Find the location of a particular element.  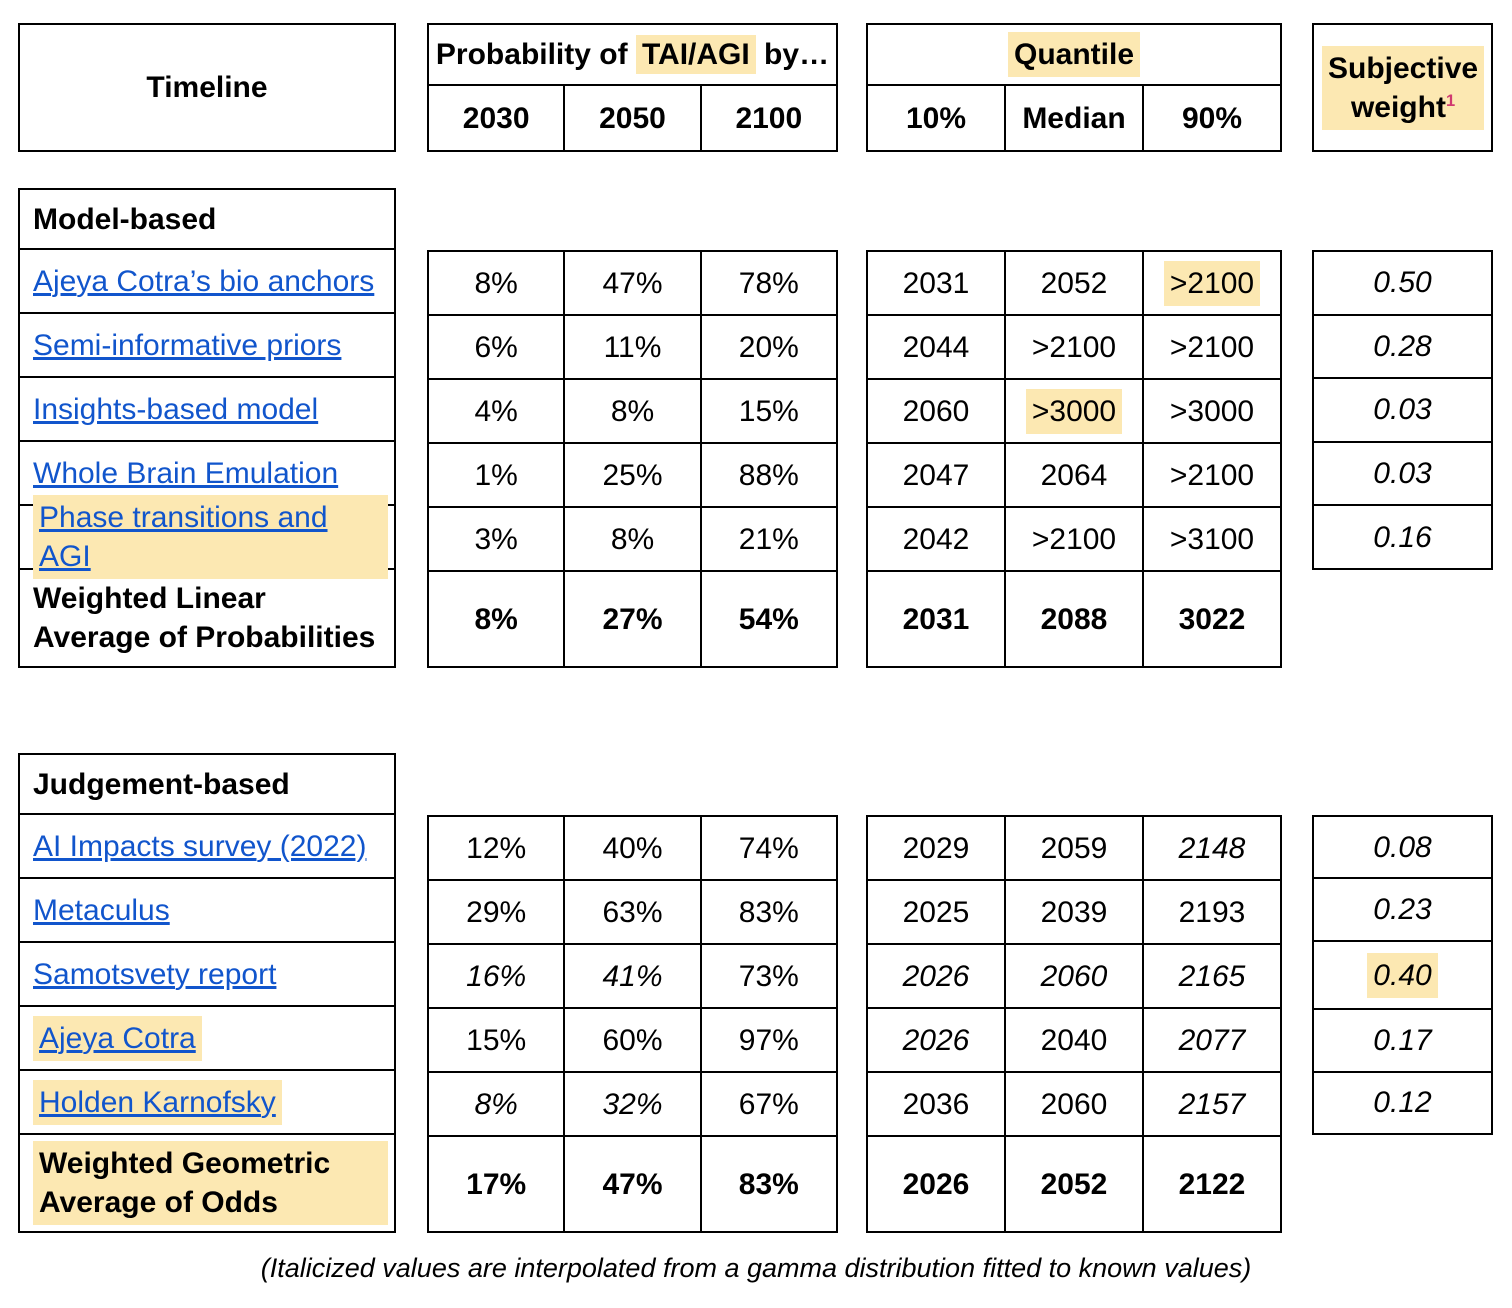

table-row: 0.12 is located at coordinates (1402, 1103).